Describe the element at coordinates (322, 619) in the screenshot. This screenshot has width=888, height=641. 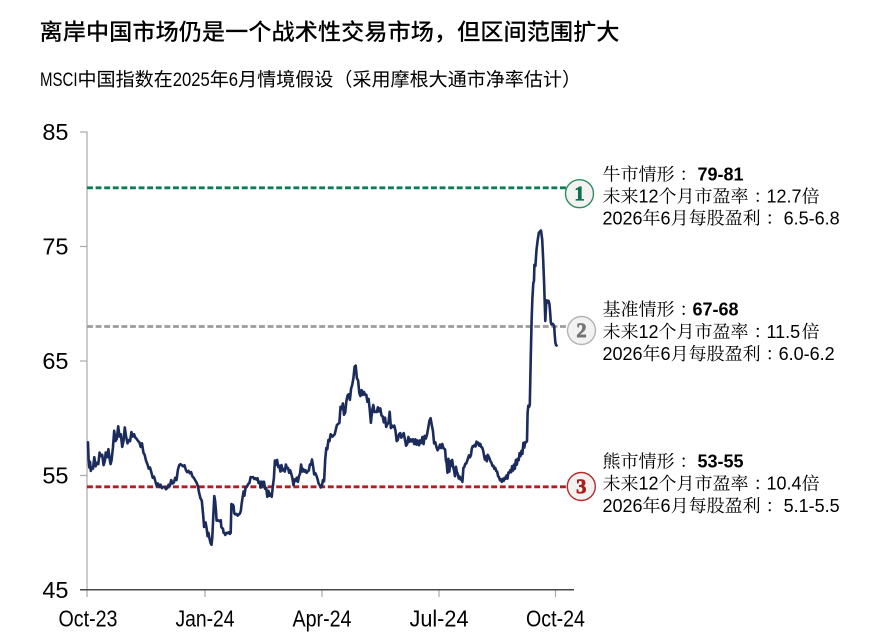
I see `svg-text: Apr-24` at that location.